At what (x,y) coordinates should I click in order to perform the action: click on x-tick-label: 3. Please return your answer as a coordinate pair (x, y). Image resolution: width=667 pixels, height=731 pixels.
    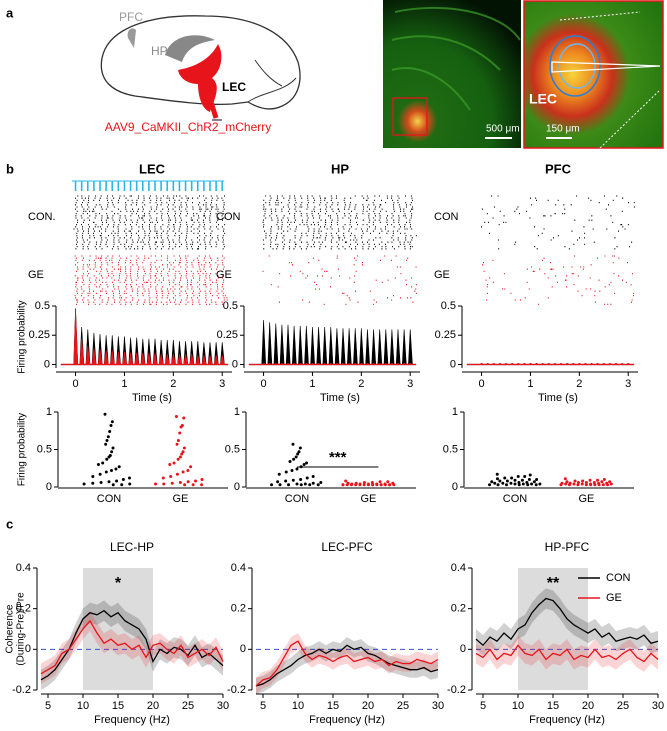
    Looking at the image, I should click on (222, 384).